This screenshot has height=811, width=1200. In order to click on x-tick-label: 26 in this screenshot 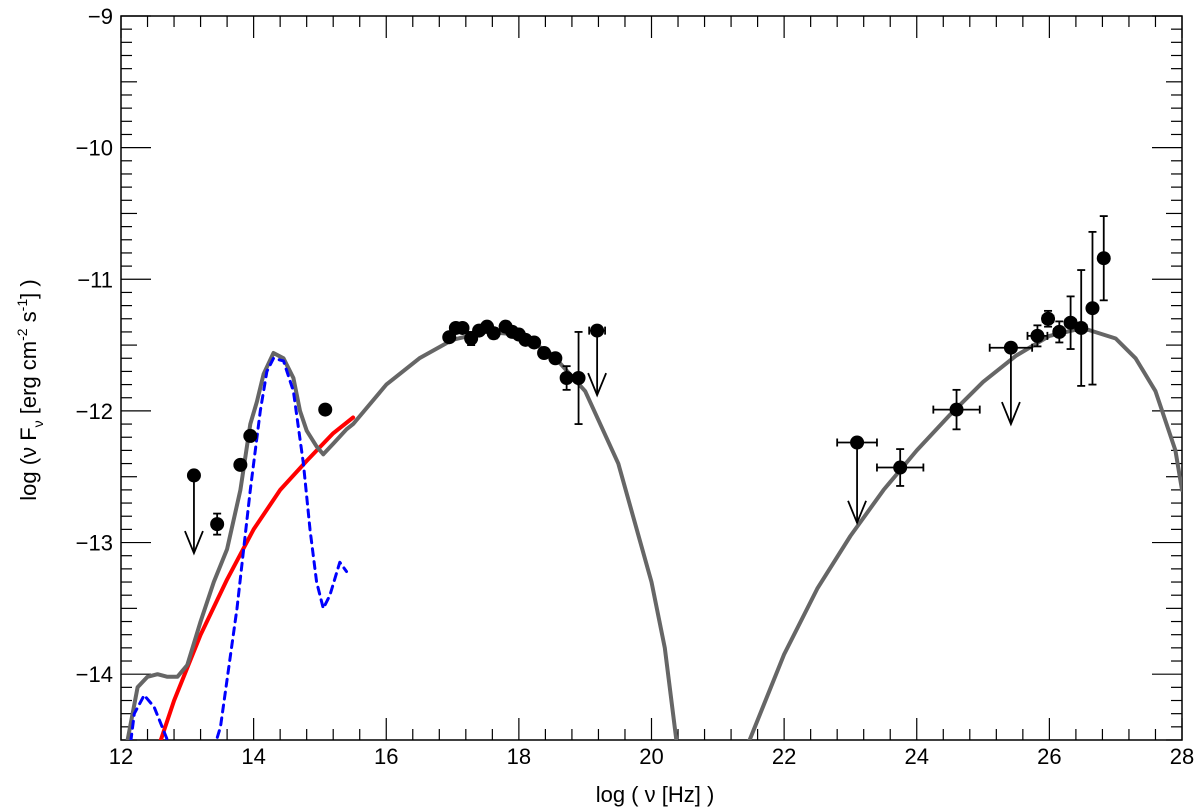, I will do `click(1049, 756)`.